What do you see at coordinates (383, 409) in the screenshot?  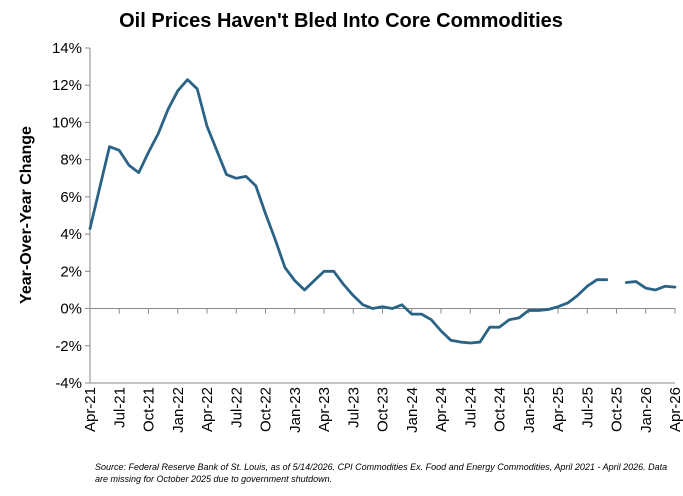 I see `x-tick-label: Oct-23` at bounding box center [383, 409].